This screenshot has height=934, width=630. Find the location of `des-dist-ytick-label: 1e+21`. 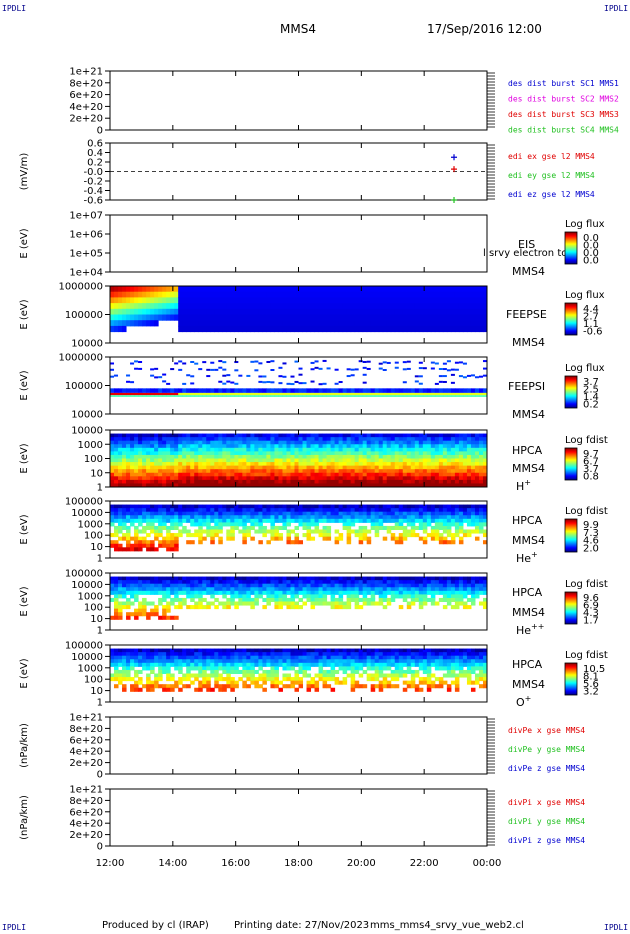

des-dist-ytick-label: 1e+21 is located at coordinates (86, 72).